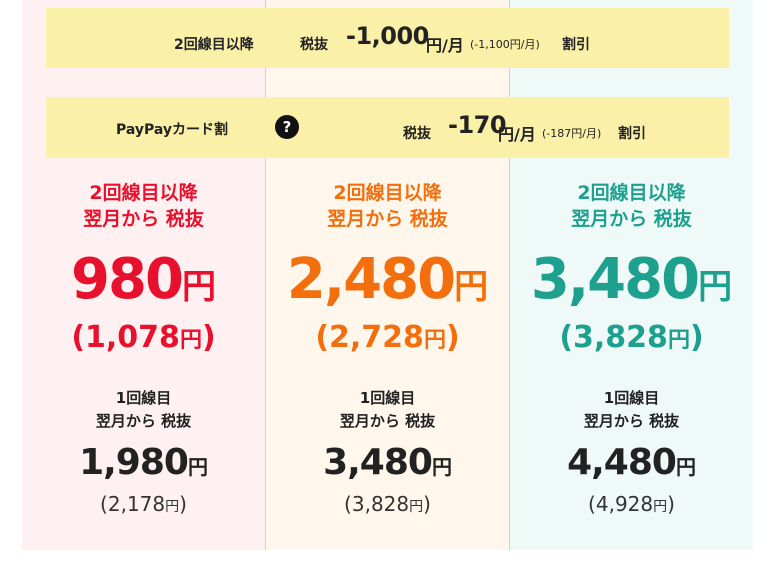  Describe the element at coordinates (620, 337) in the screenshot. I see `main-price-incl-value: 3,828` at that location.